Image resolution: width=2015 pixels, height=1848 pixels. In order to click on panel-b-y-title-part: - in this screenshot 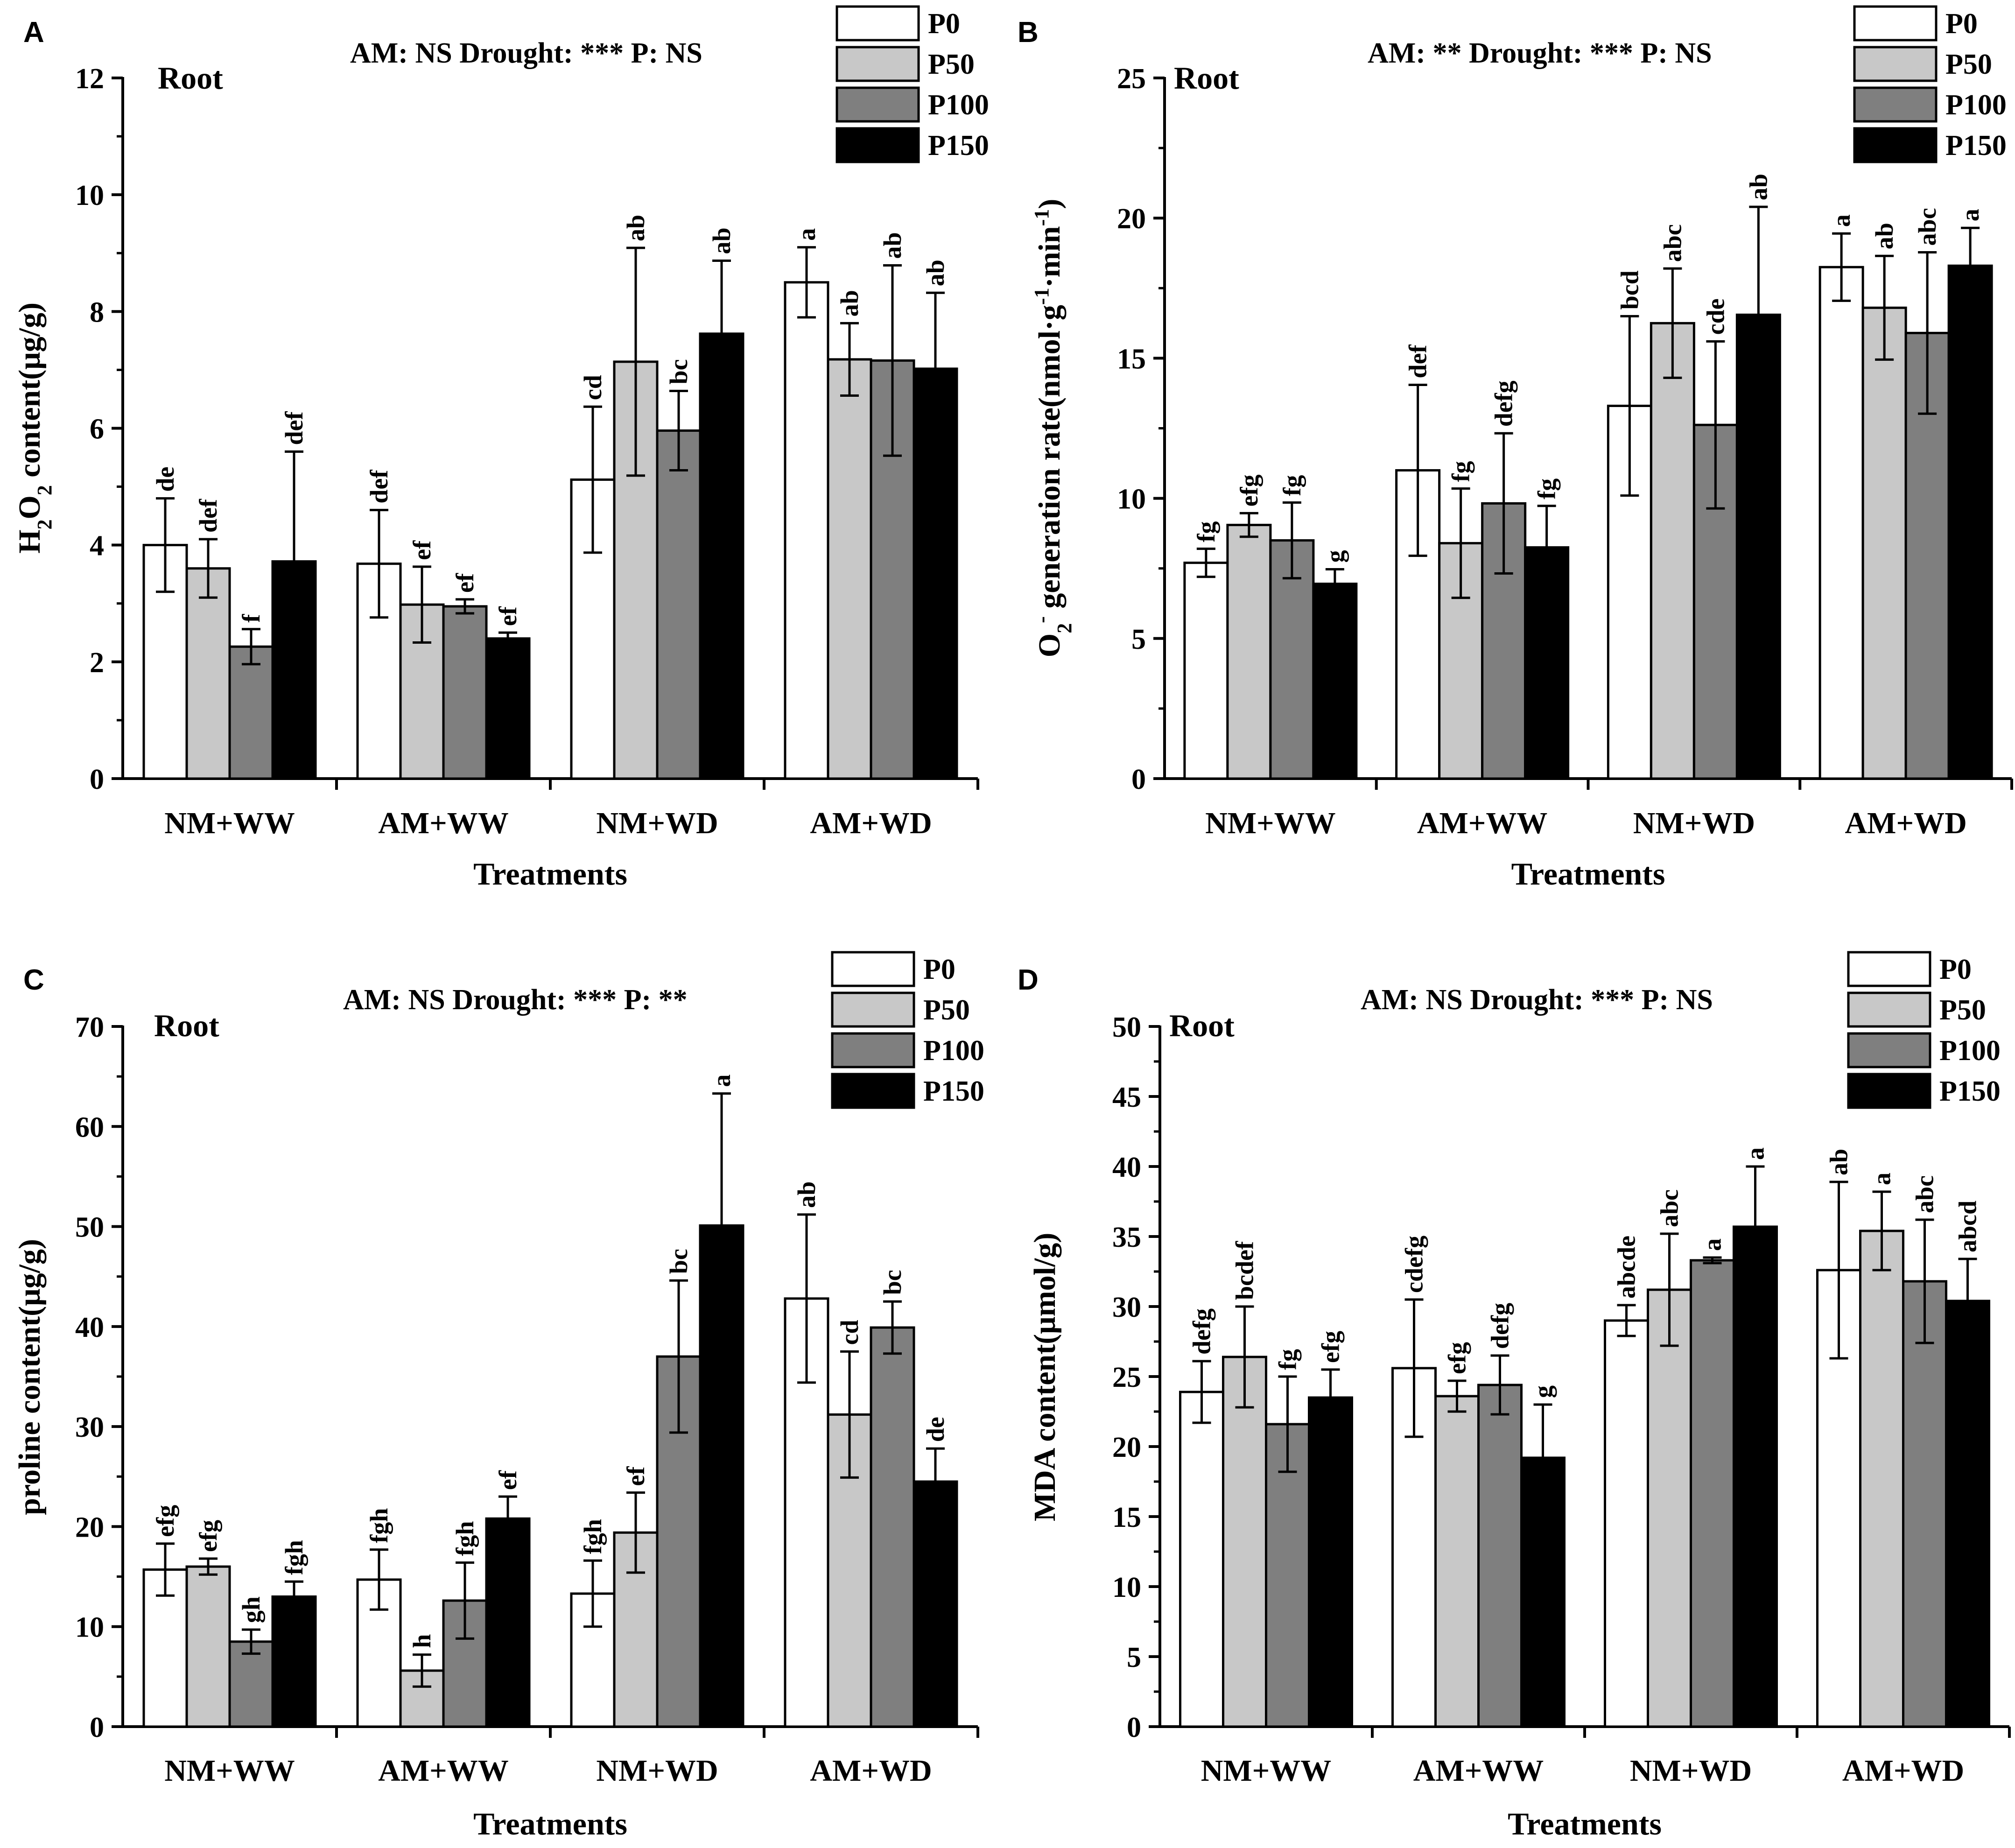, I will do `click(1042, 619)`.